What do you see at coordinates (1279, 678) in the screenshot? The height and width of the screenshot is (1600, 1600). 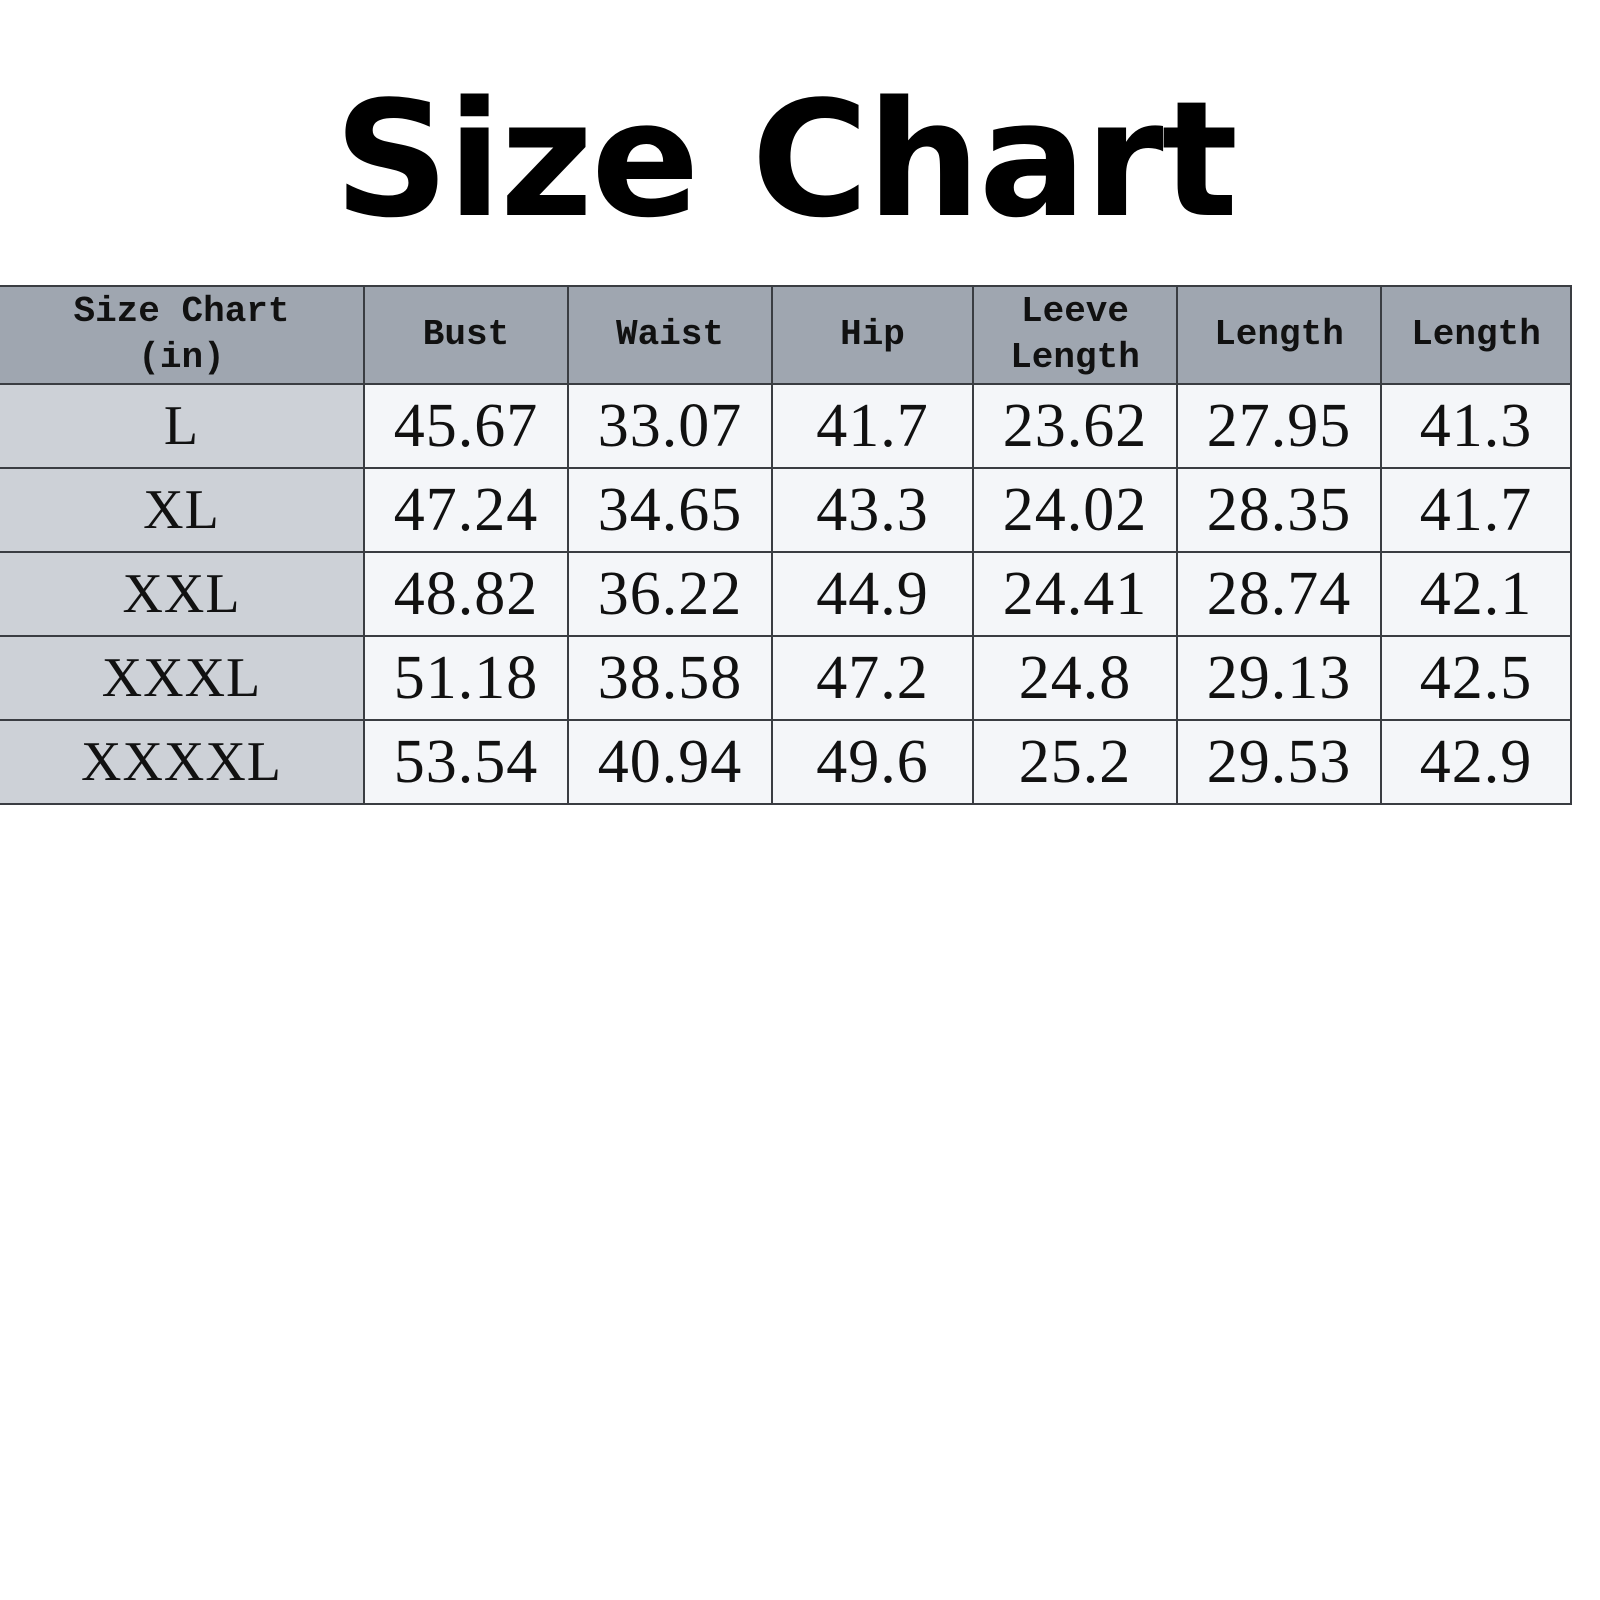 I see `measurement-cell: 29.13` at bounding box center [1279, 678].